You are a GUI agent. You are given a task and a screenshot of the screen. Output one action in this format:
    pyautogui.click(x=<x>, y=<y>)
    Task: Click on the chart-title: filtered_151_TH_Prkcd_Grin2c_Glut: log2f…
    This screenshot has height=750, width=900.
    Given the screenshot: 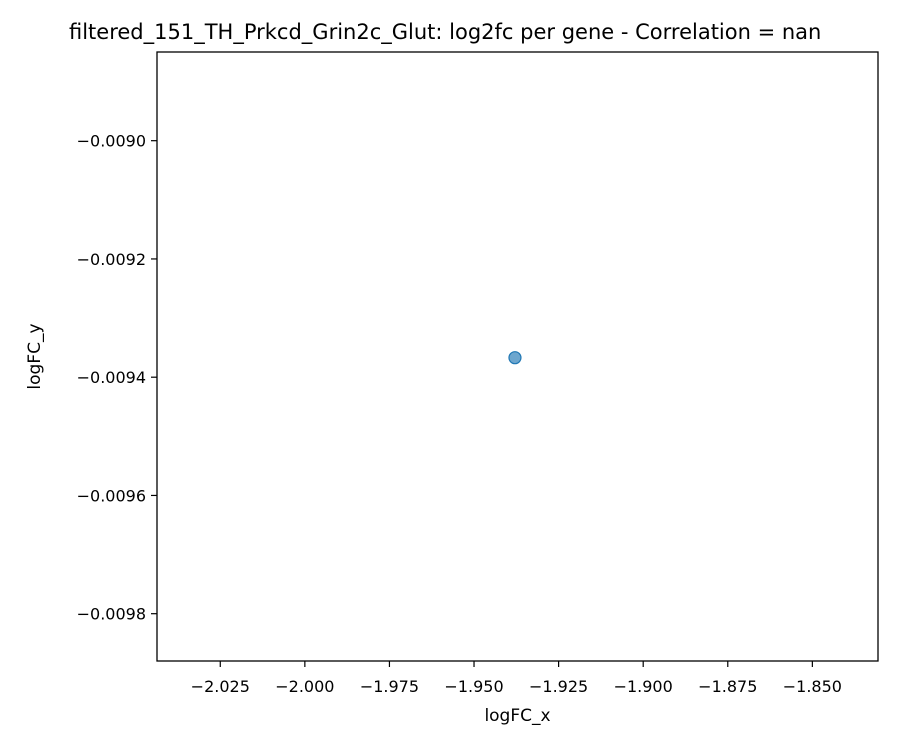 What is the action you would take?
    pyautogui.click(x=445, y=32)
    